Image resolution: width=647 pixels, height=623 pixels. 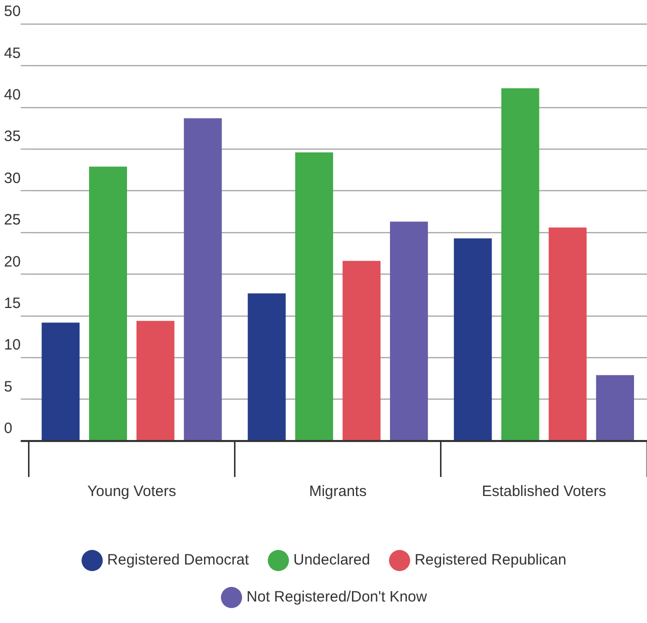 I want to click on y-tick-label: 40, so click(x=12, y=95).